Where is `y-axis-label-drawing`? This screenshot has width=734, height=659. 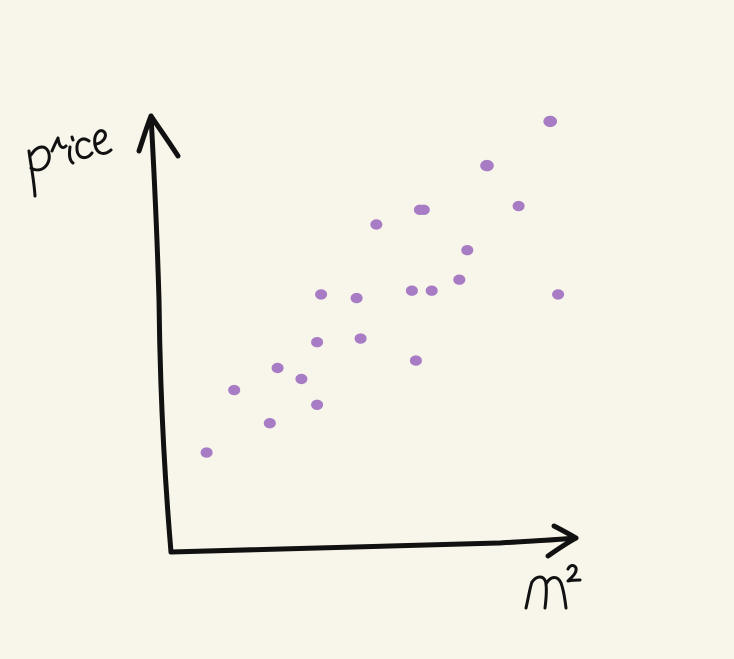
y-axis-label-drawing is located at coordinates (70, 163).